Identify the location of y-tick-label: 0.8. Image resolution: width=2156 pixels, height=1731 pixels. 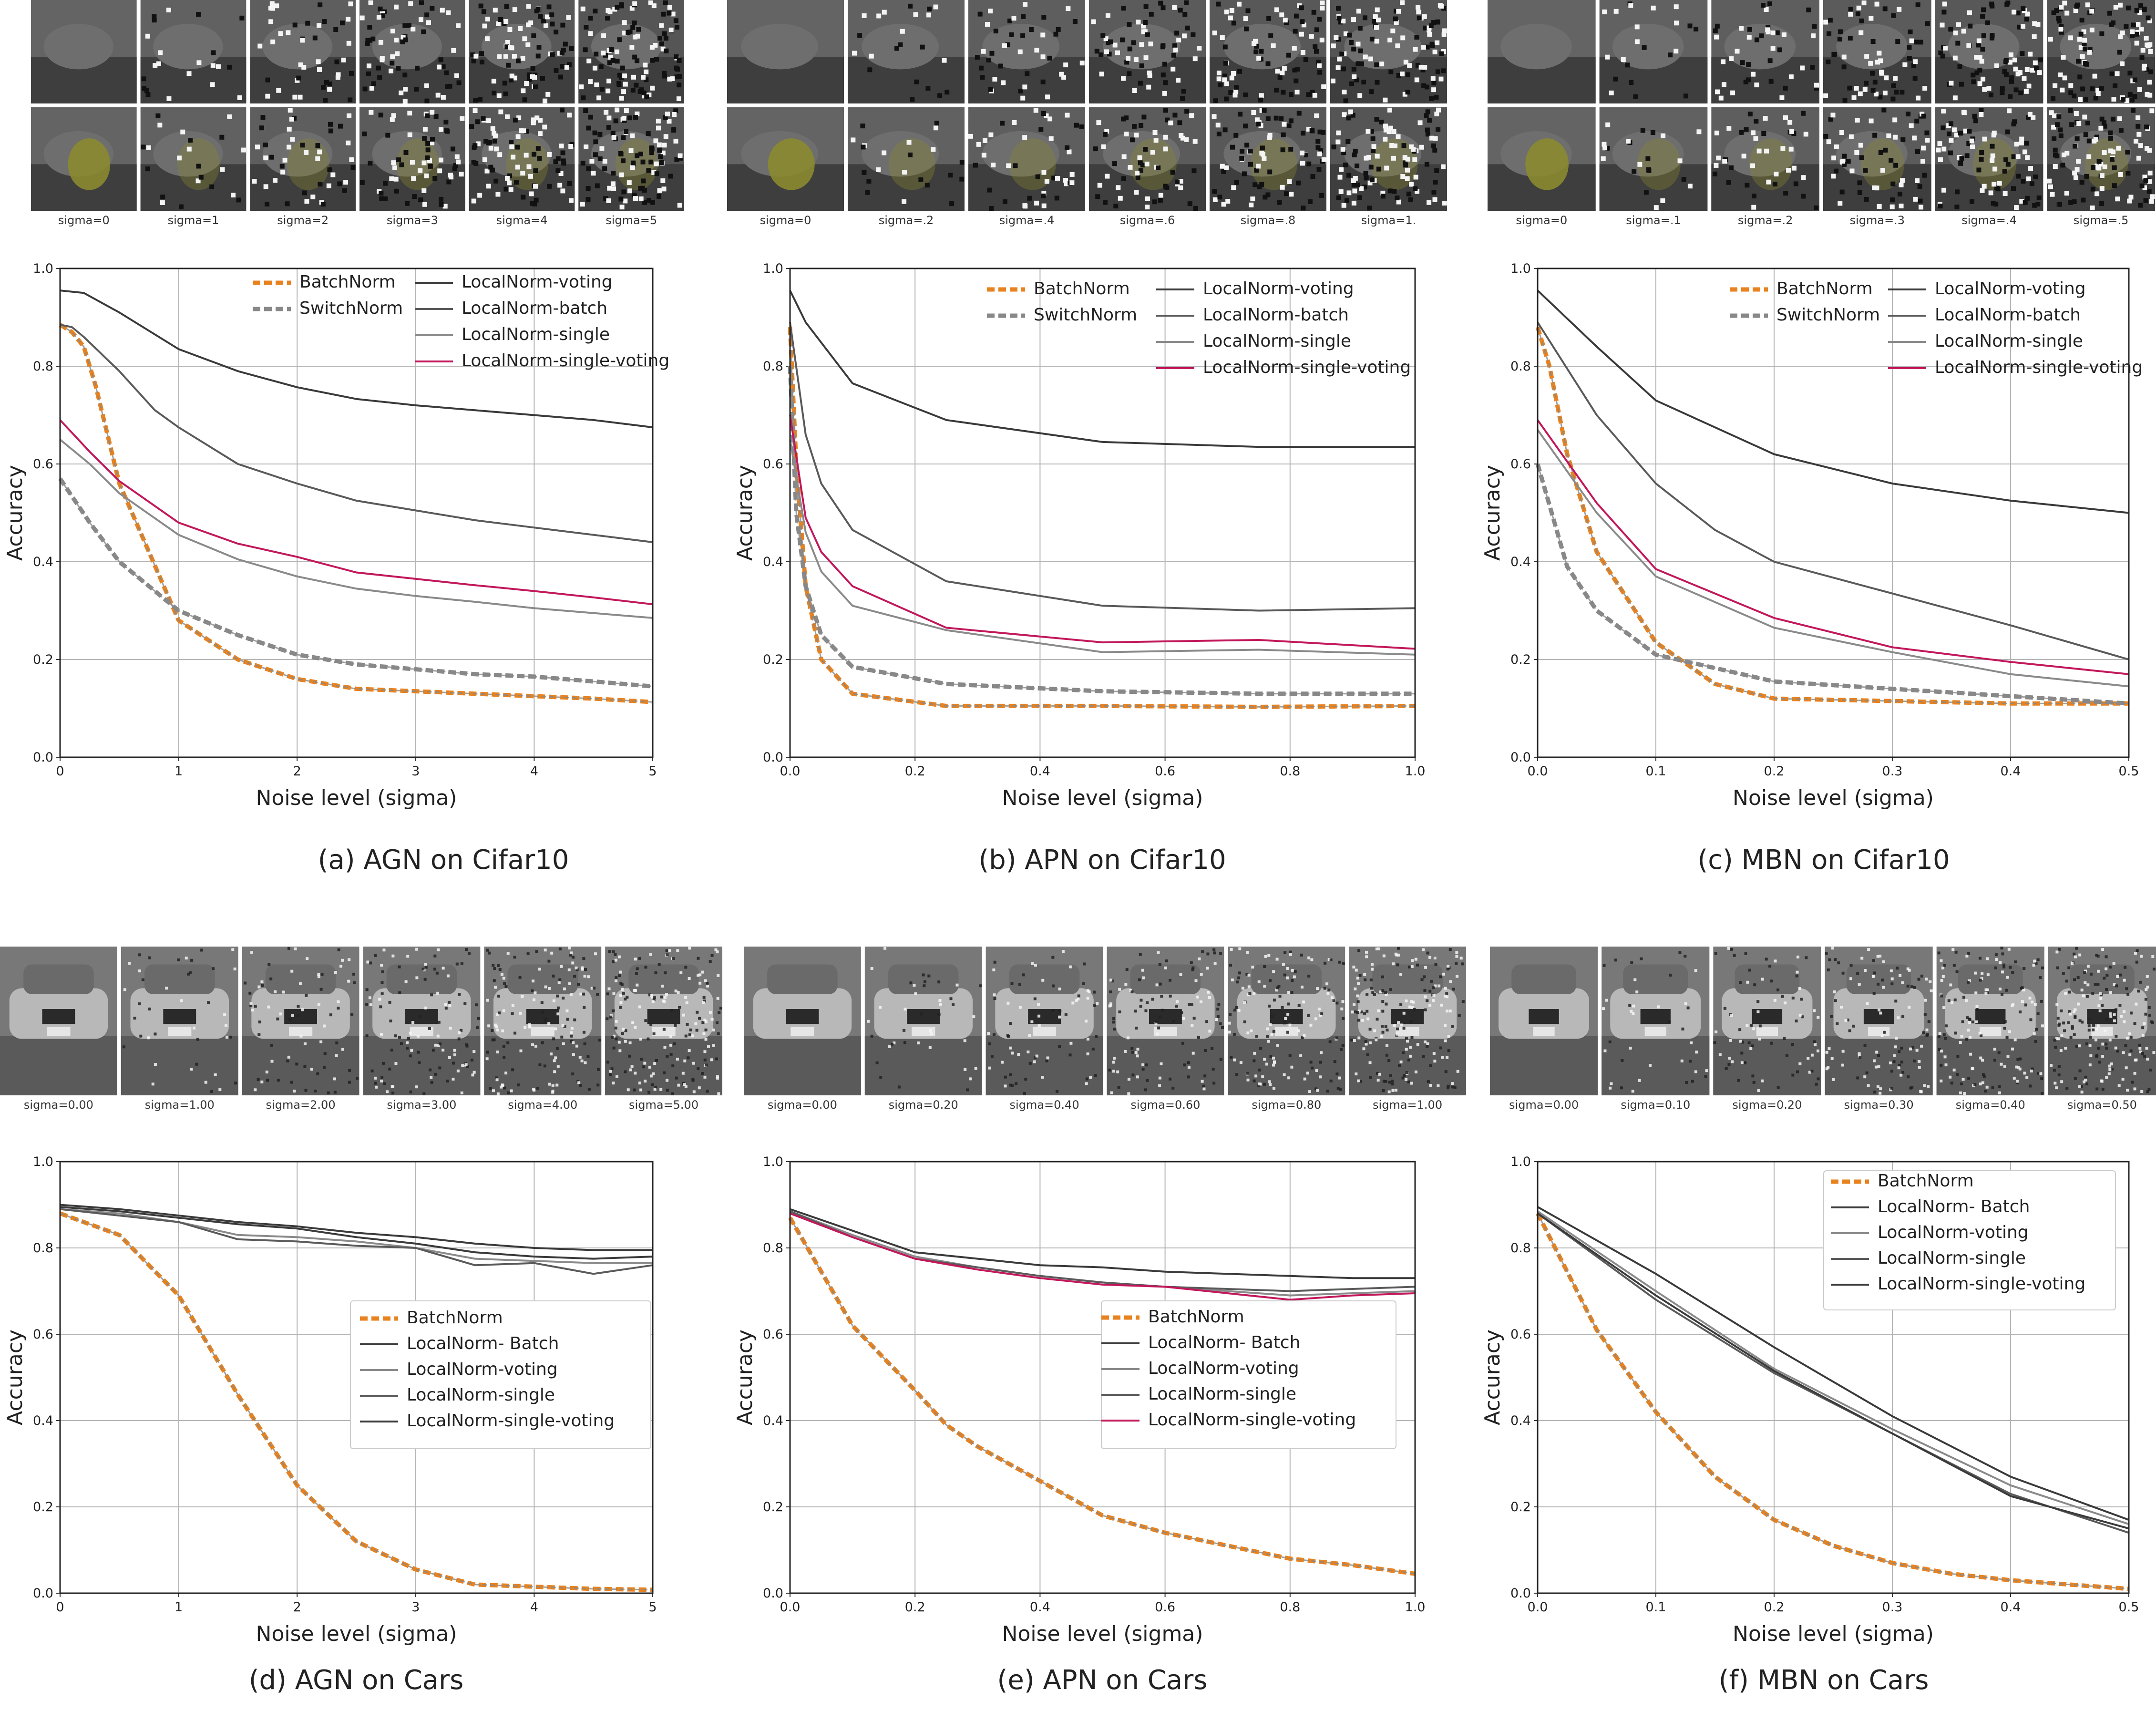
(43, 1248).